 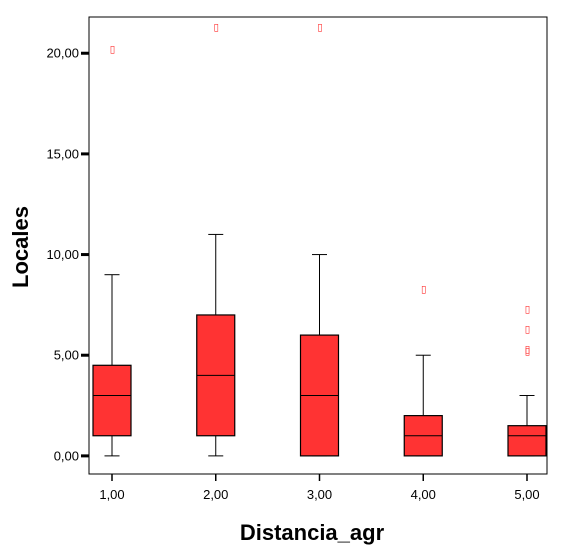 I want to click on y-tick-label: 20,00, so click(x=62, y=53).